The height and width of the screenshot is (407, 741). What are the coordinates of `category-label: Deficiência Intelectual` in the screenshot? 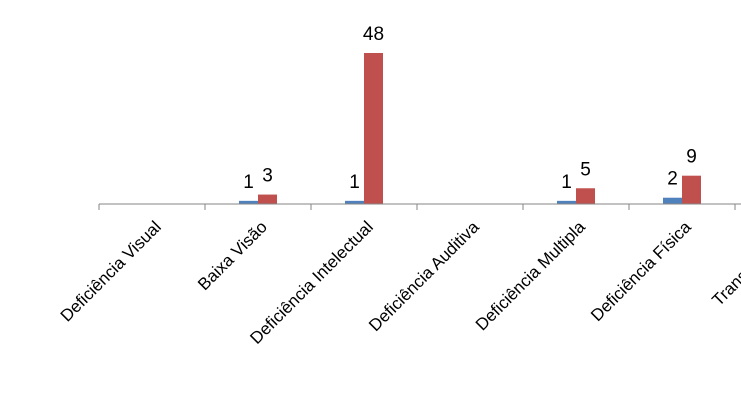 It's located at (311, 282).